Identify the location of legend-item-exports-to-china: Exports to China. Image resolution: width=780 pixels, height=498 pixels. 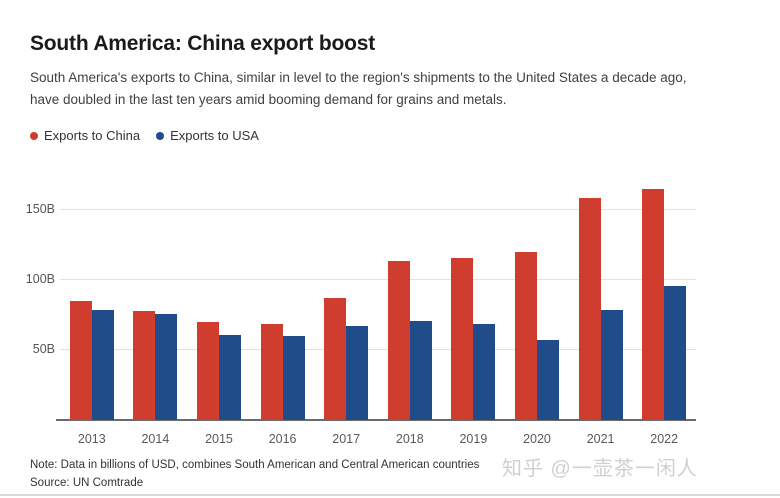
(85, 135).